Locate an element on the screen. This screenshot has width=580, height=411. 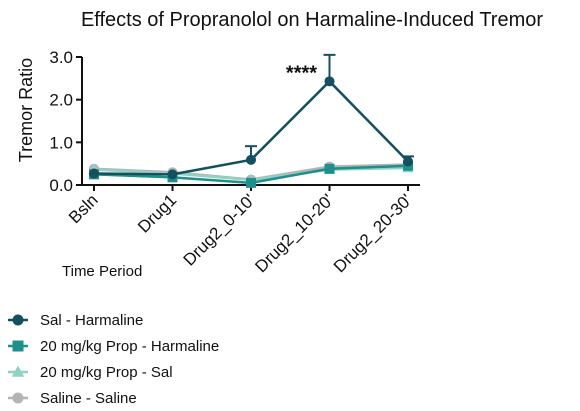
x-tick-label: Drug1 is located at coordinates (157, 213).